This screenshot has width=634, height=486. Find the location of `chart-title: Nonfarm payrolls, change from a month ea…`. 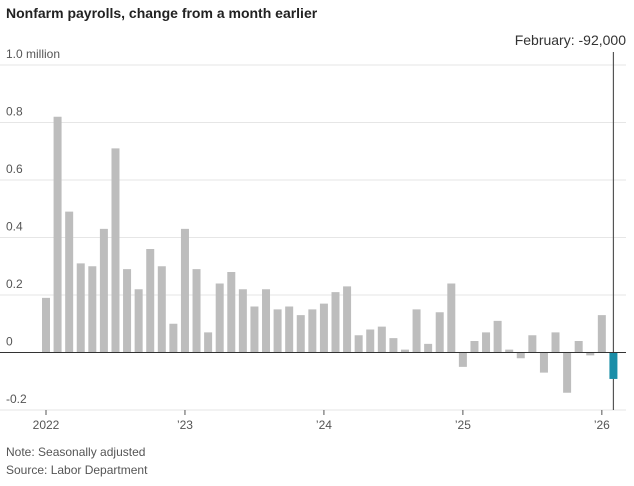

chart-title: Nonfarm payrolls, change from a month ea… is located at coordinates (162, 13).